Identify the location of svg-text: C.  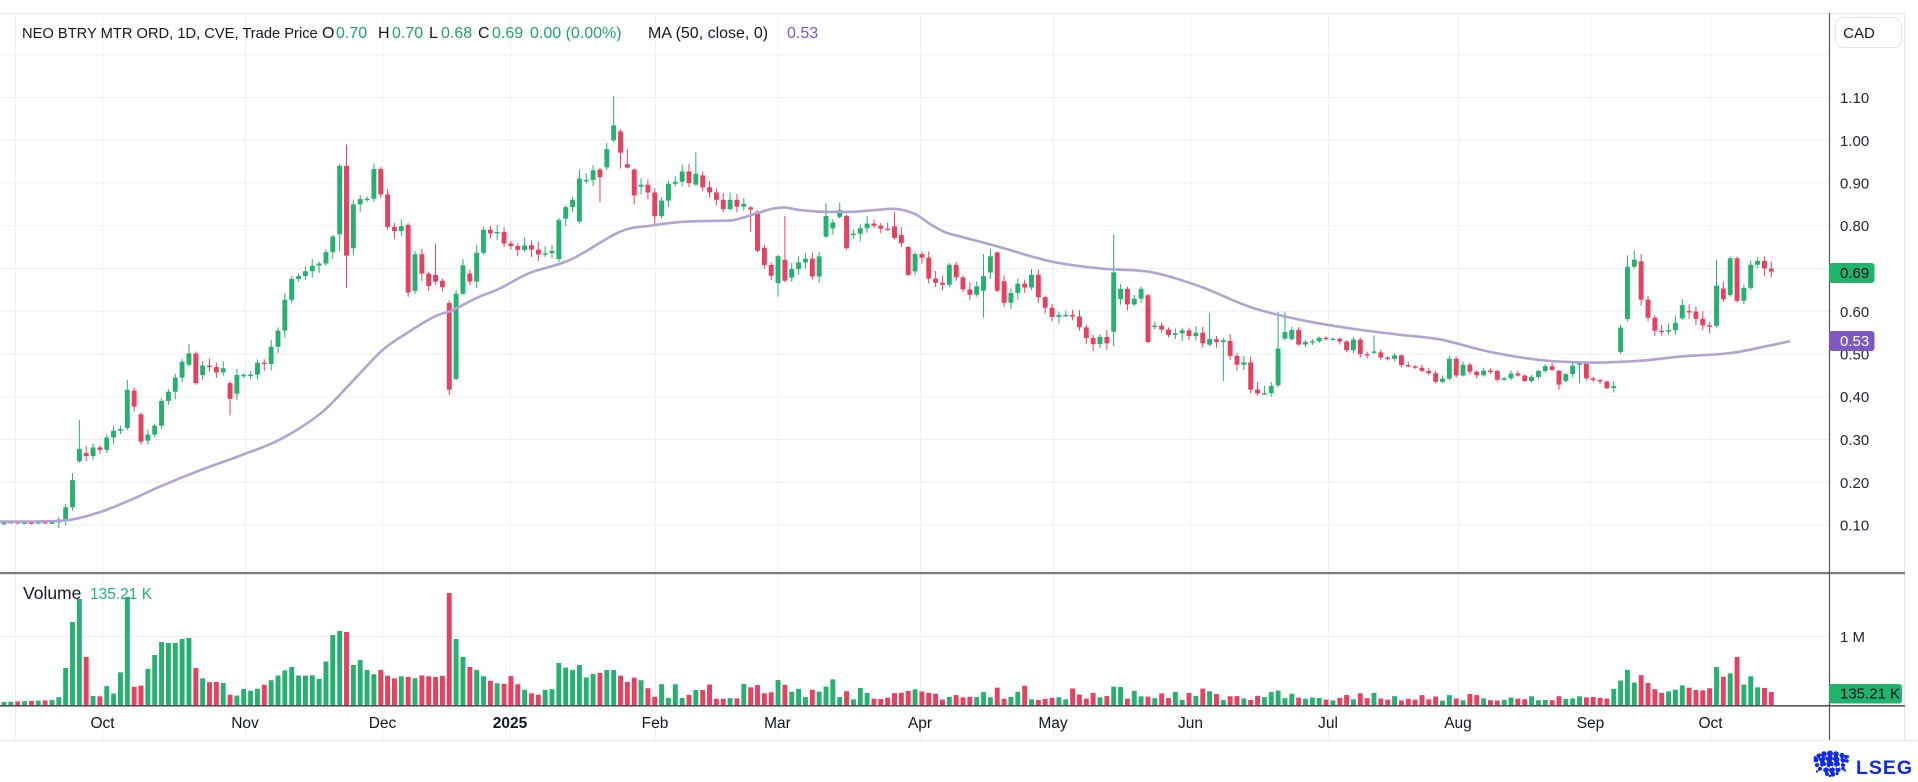
(484, 33).